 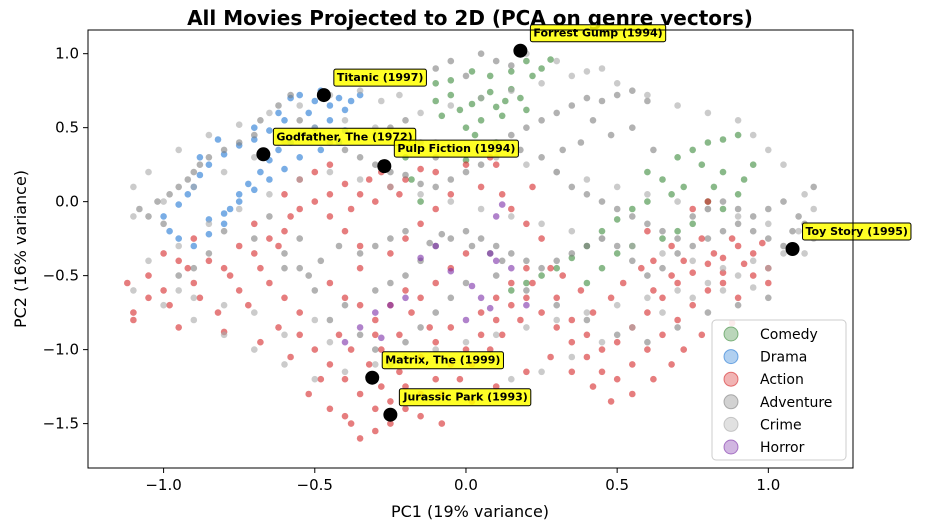 What do you see at coordinates (782, 448) in the screenshot?
I see `legend-label-horror: Horror` at bounding box center [782, 448].